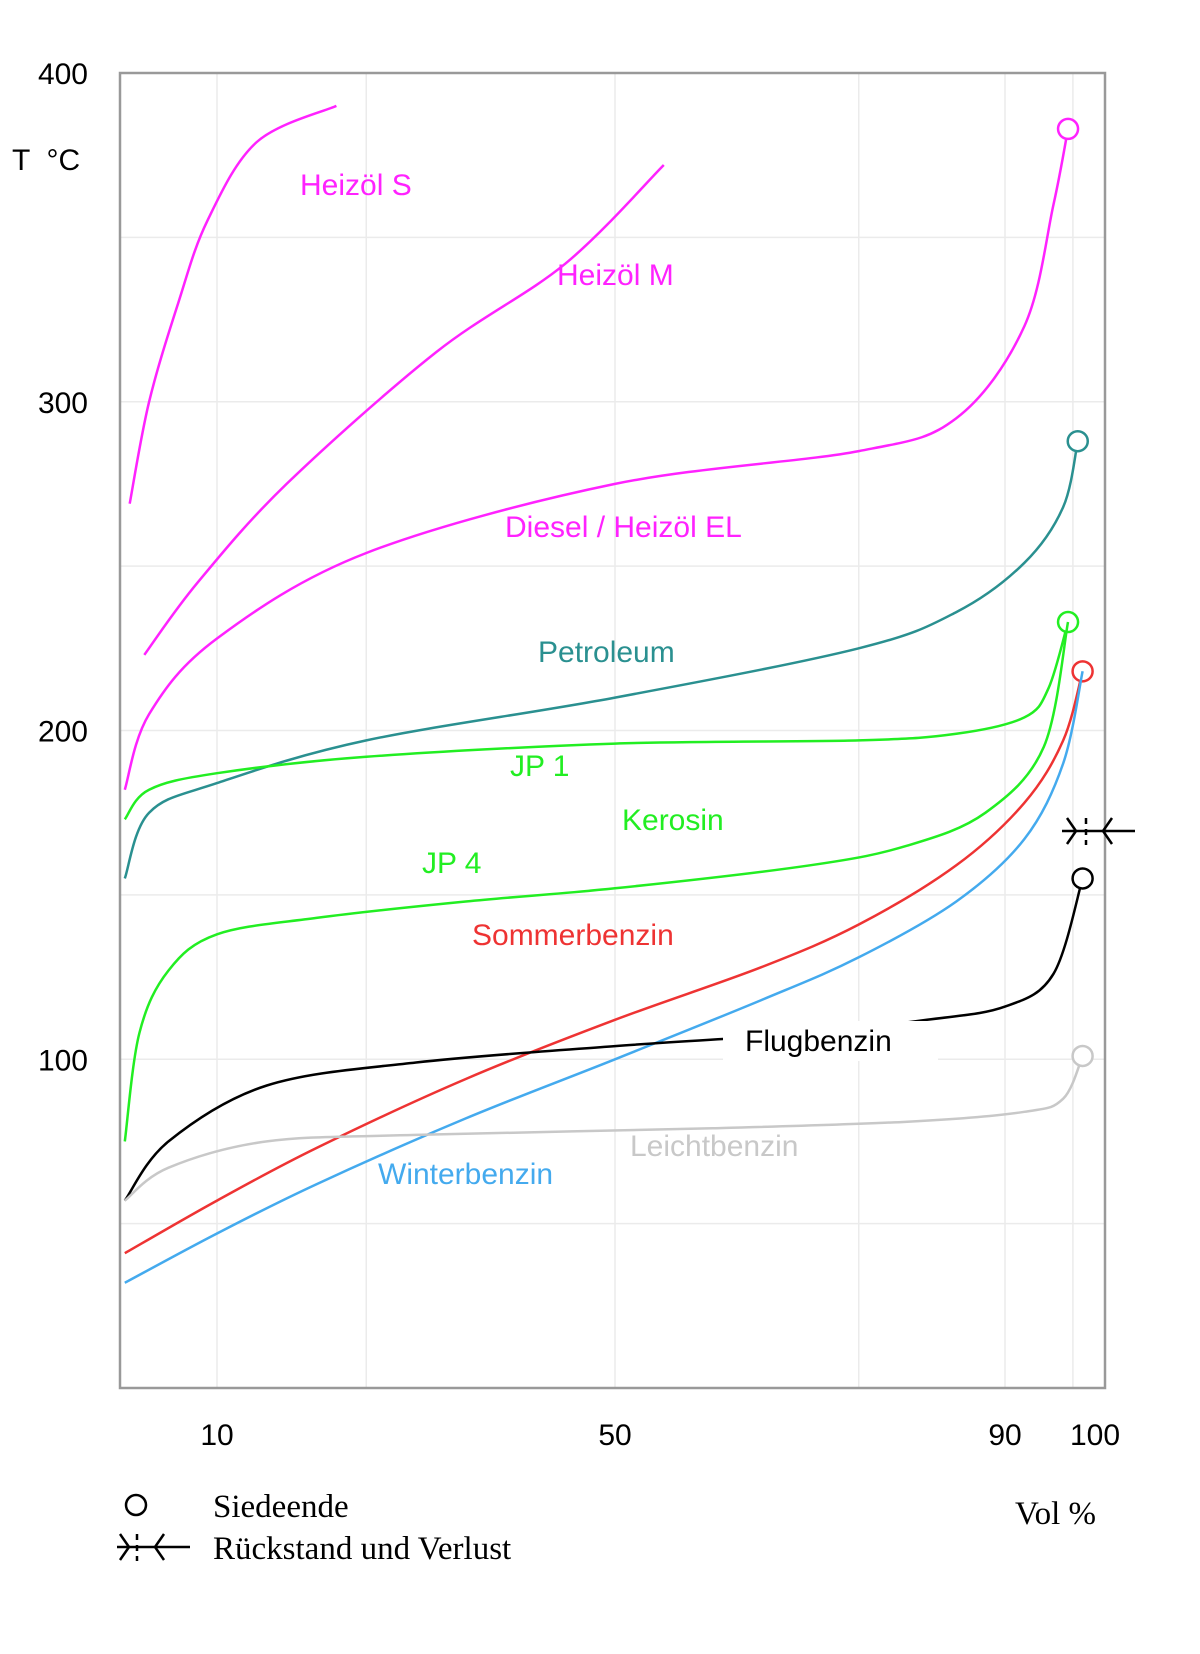 This screenshot has height=1654, width=1200. I want to click on legend-end-marker, so click(136, 1505).